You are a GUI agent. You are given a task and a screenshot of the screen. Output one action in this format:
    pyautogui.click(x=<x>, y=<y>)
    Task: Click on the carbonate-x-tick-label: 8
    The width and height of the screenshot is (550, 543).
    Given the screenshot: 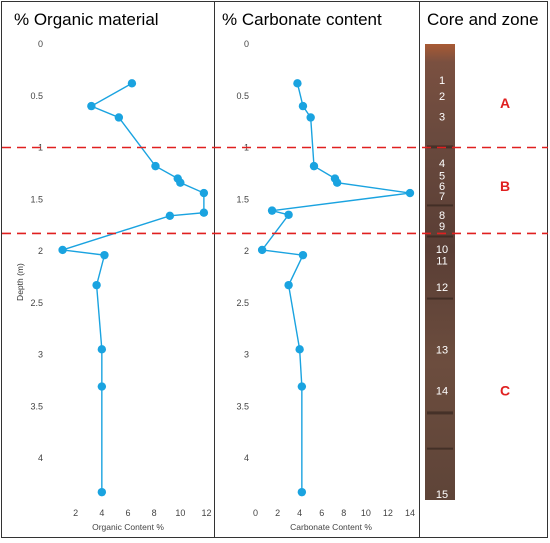 What is the action you would take?
    pyautogui.click(x=343, y=513)
    